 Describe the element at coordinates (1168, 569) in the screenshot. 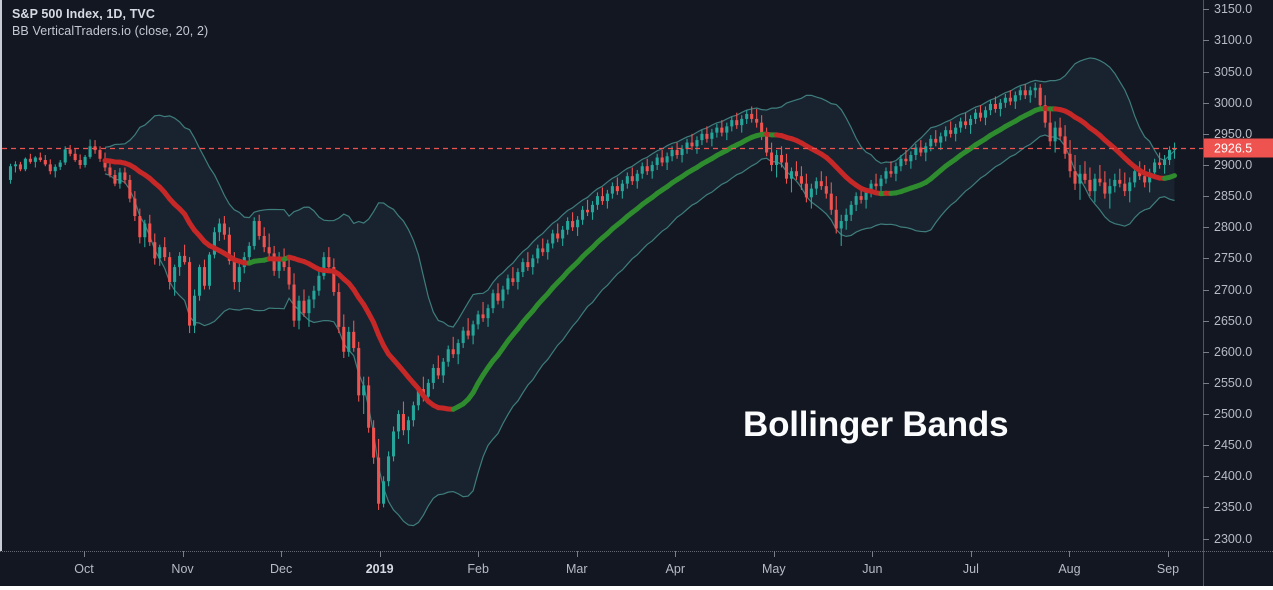

I see `time-tick-label: Sep` at that location.